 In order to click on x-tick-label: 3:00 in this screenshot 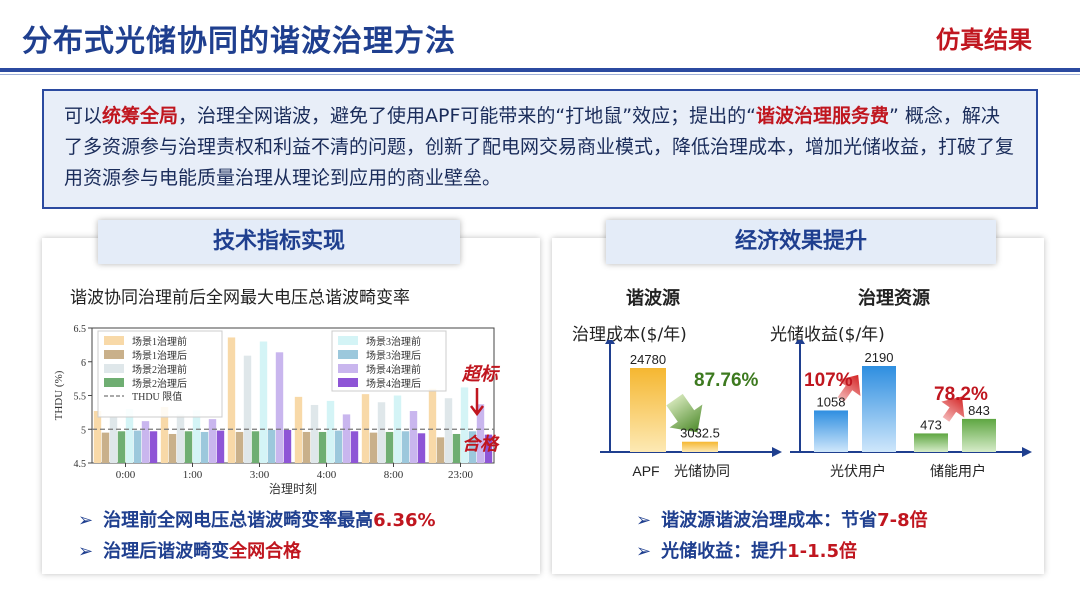, I will do `click(260, 475)`.